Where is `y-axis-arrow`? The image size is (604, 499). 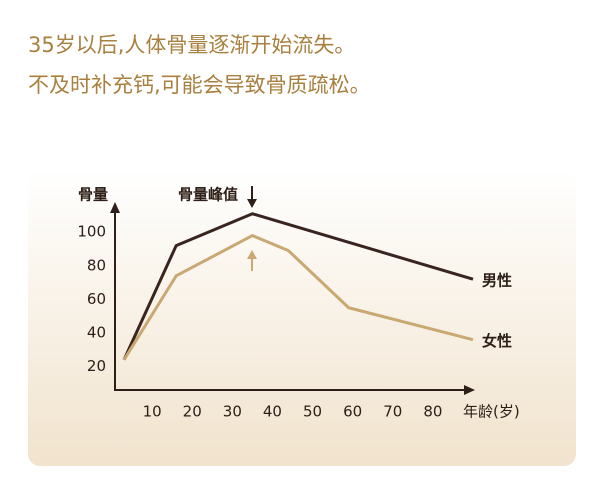 y-axis-arrow is located at coordinates (115, 207).